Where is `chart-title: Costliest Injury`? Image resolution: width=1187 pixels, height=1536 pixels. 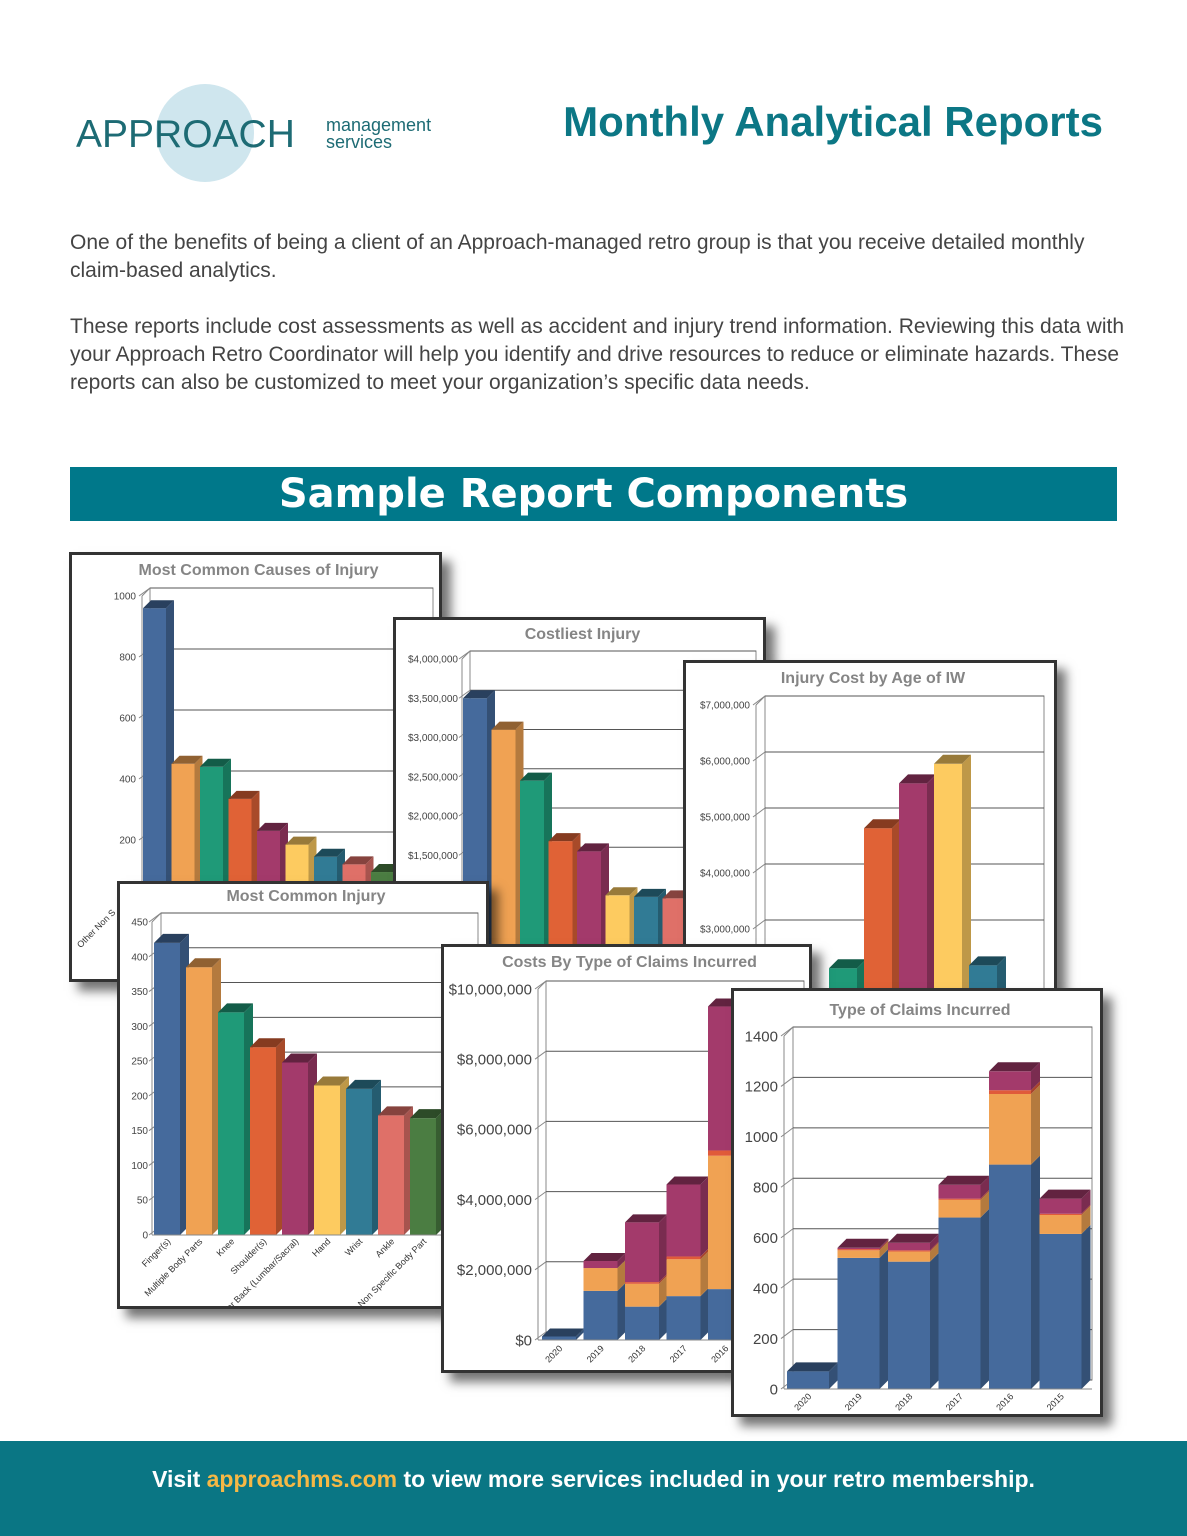 chart-title: Costliest Injury is located at coordinates (583, 634).